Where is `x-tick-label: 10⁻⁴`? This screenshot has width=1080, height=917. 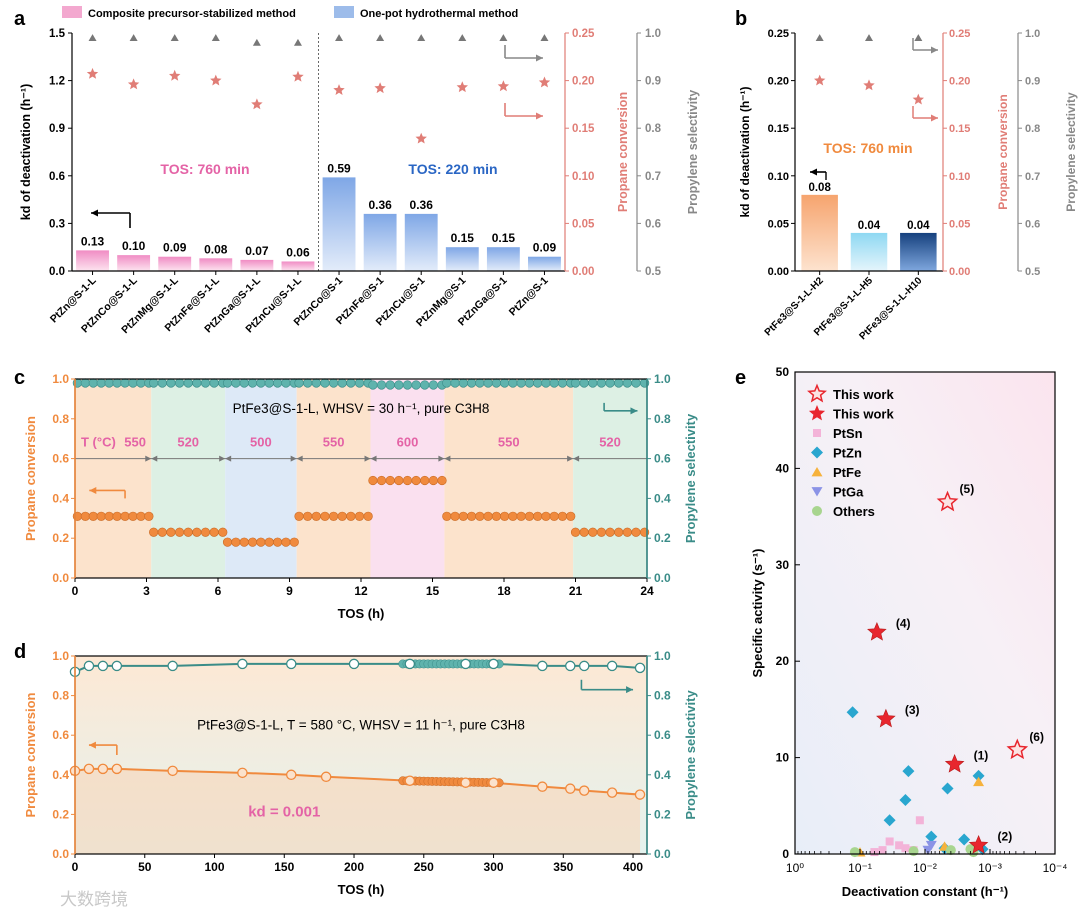 x-tick-label: 10⁻⁴ is located at coordinates (1055, 868).